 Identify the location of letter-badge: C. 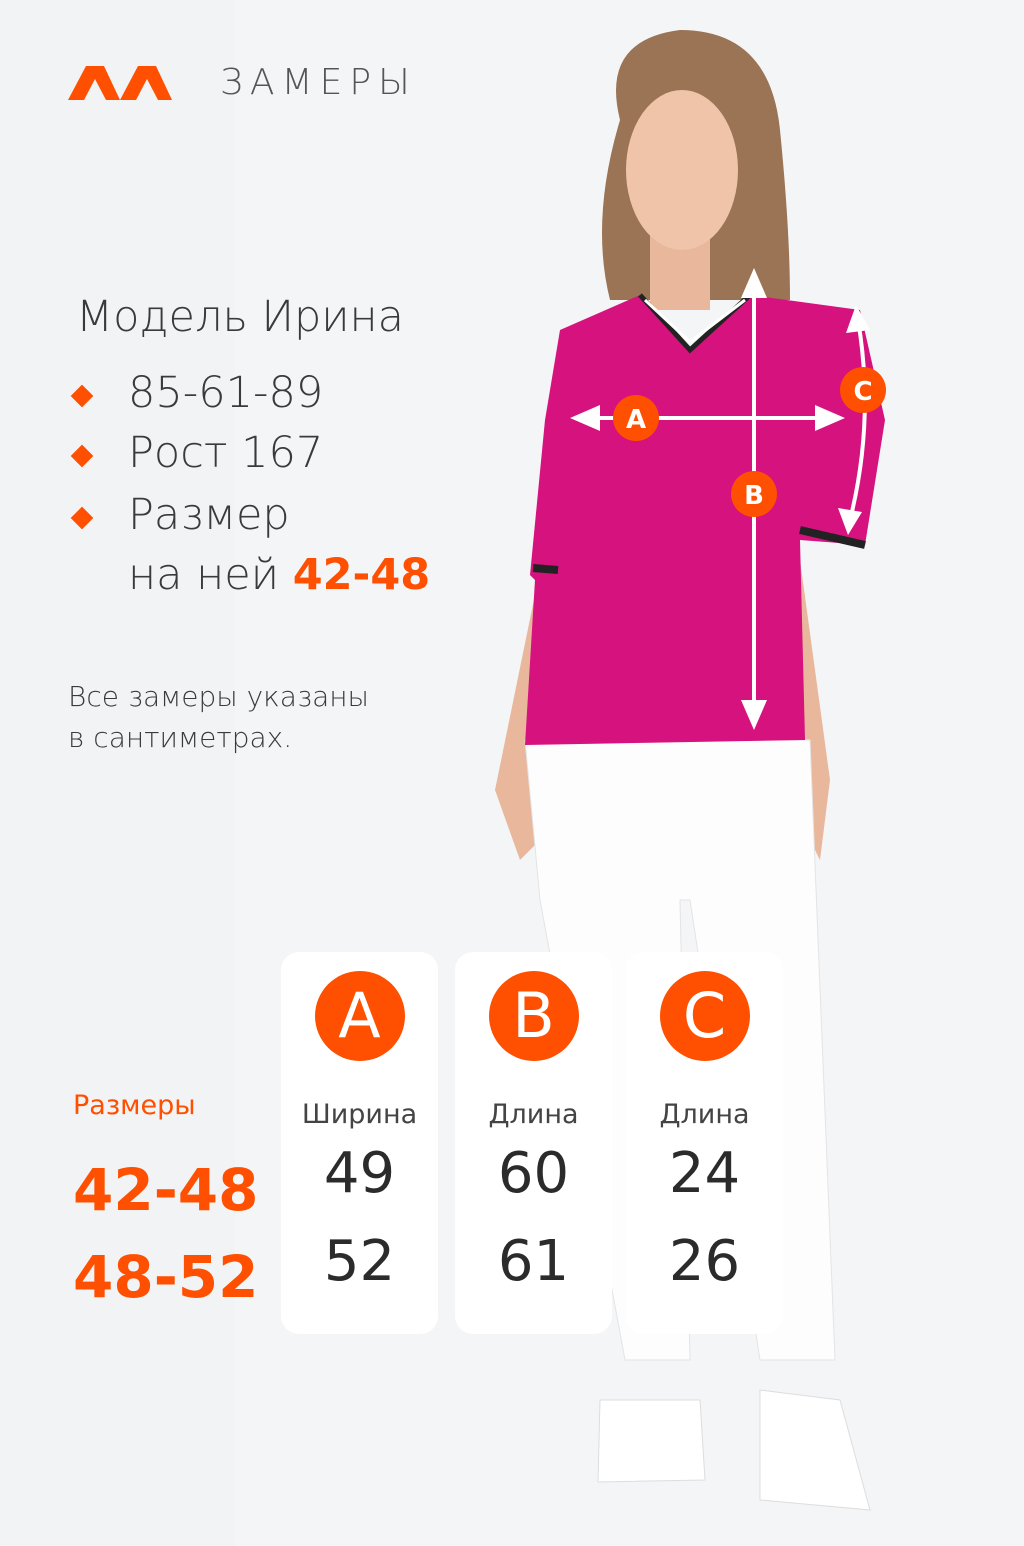
(704, 1016).